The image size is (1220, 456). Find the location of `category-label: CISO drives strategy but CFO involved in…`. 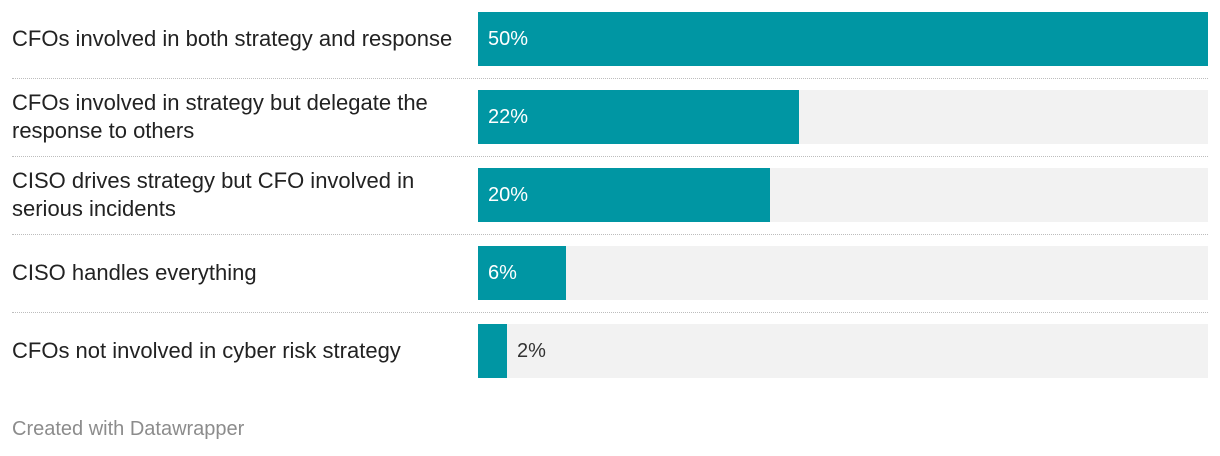

category-label: CISO drives strategy but CFO involved in… is located at coordinates (213, 194).